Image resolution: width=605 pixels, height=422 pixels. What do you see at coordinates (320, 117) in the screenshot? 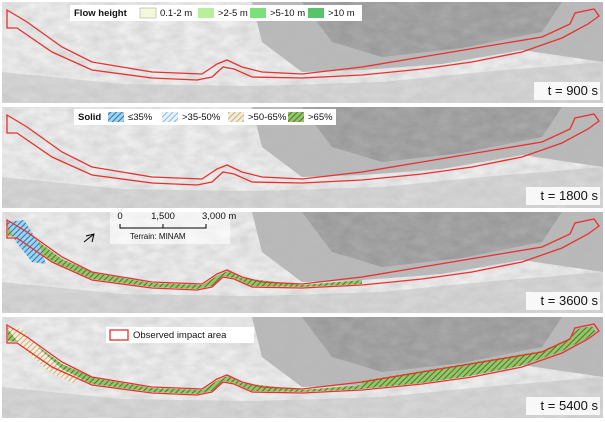
I see `legend-label: >65%` at bounding box center [320, 117].